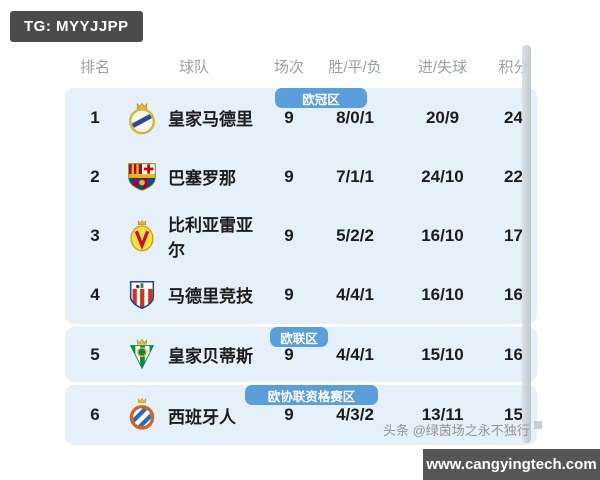 The image size is (600, 480). I want to click on team-cell: 比利亚雷亚尔, so click(194, 236).